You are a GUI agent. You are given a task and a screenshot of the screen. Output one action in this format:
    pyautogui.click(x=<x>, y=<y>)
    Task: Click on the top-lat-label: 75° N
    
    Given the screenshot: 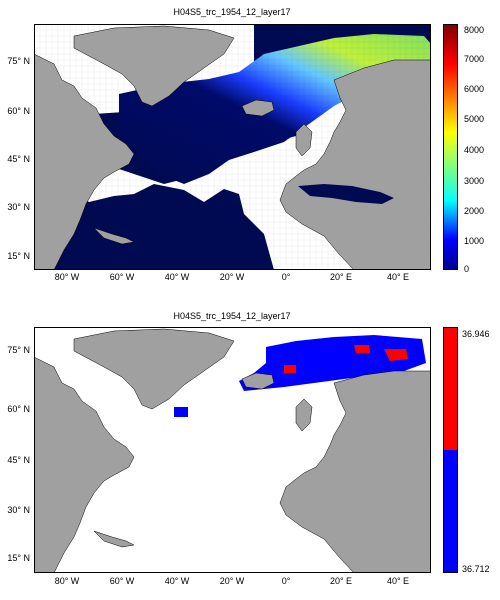 What is the action you would take?
    pyautogui.click(x=18, y=61)
    